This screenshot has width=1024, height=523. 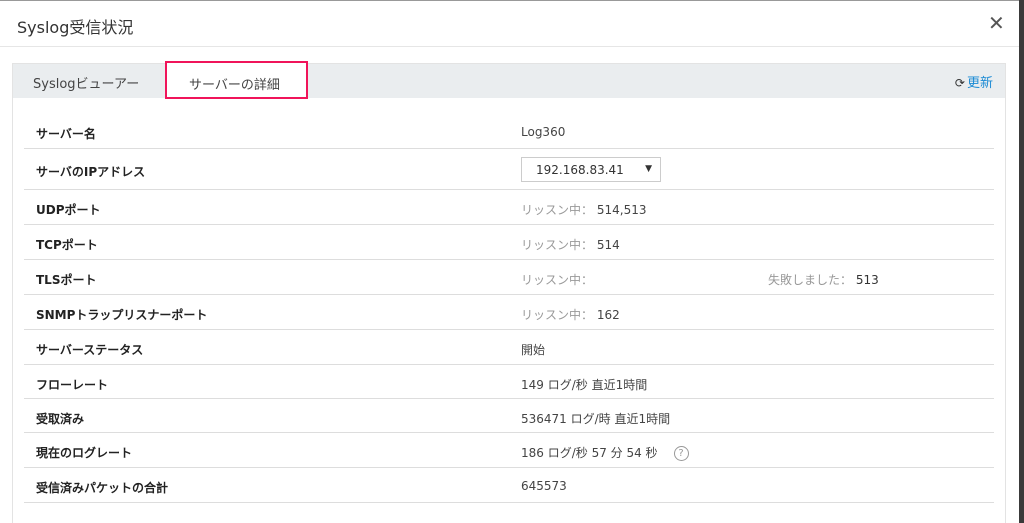 I want to click on row-label: 現在のログレート, so click(x=84, y=453).